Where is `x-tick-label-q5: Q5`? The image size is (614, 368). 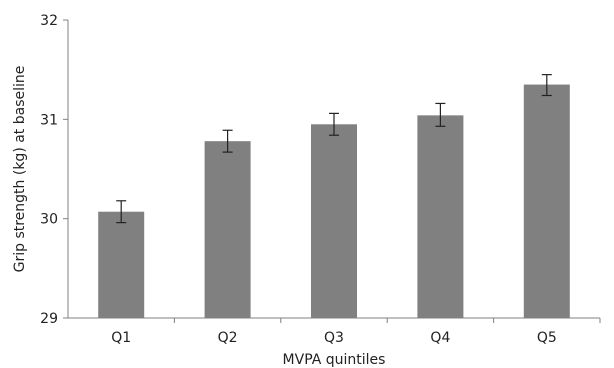 x-tick-label-q5: Q5 is located at coordinates (547, 338).